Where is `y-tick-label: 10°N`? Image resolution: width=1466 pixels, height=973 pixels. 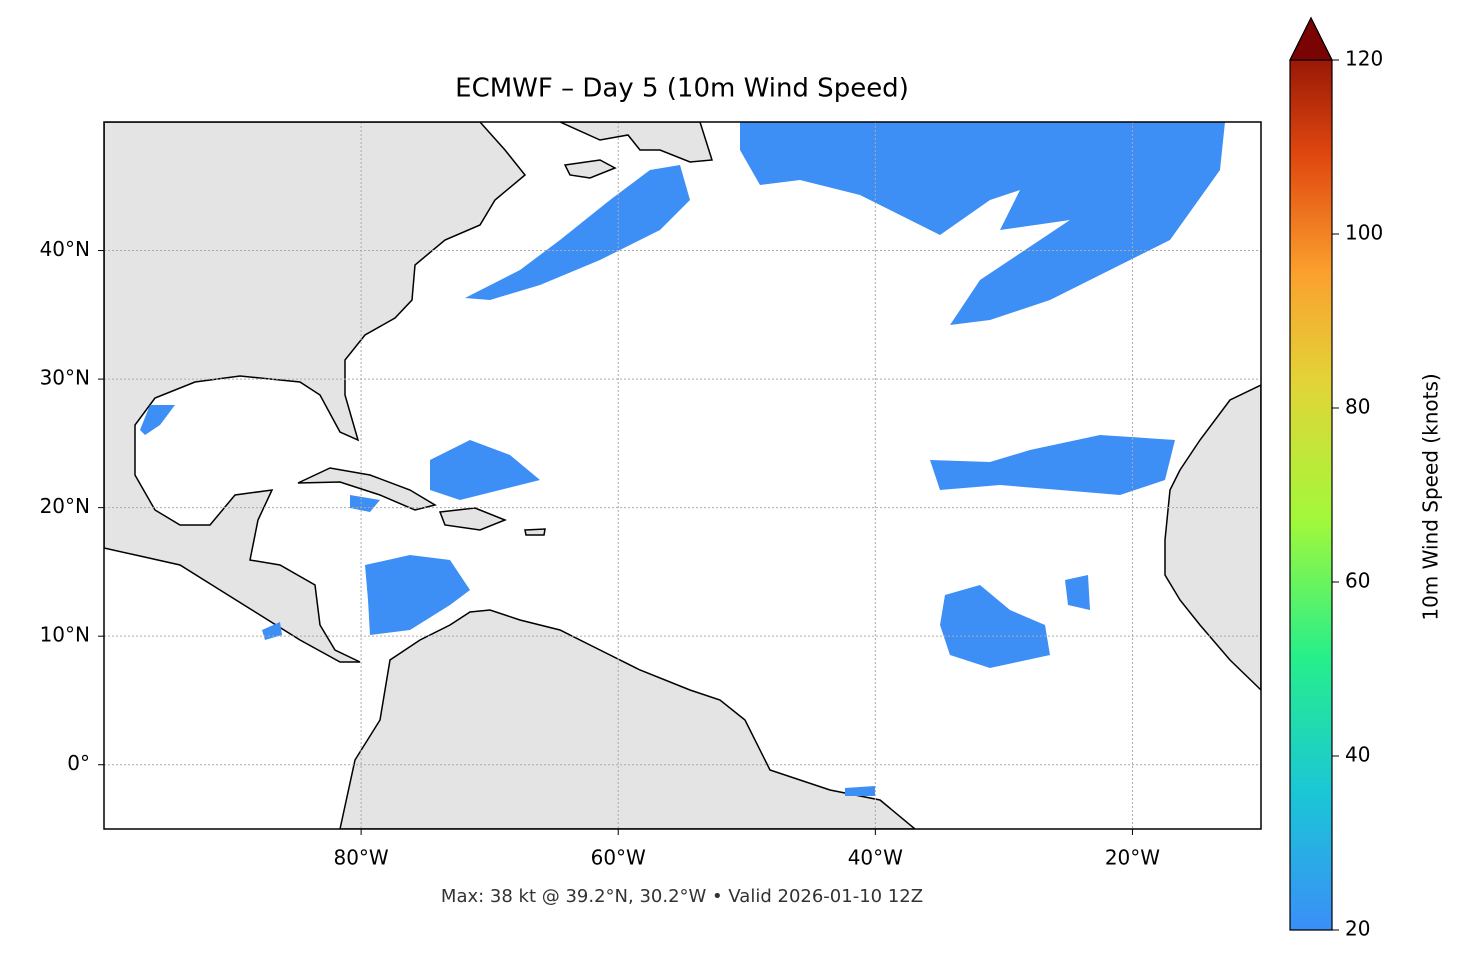 y-tick-label: 10°N is located at coordinates (65, 635).